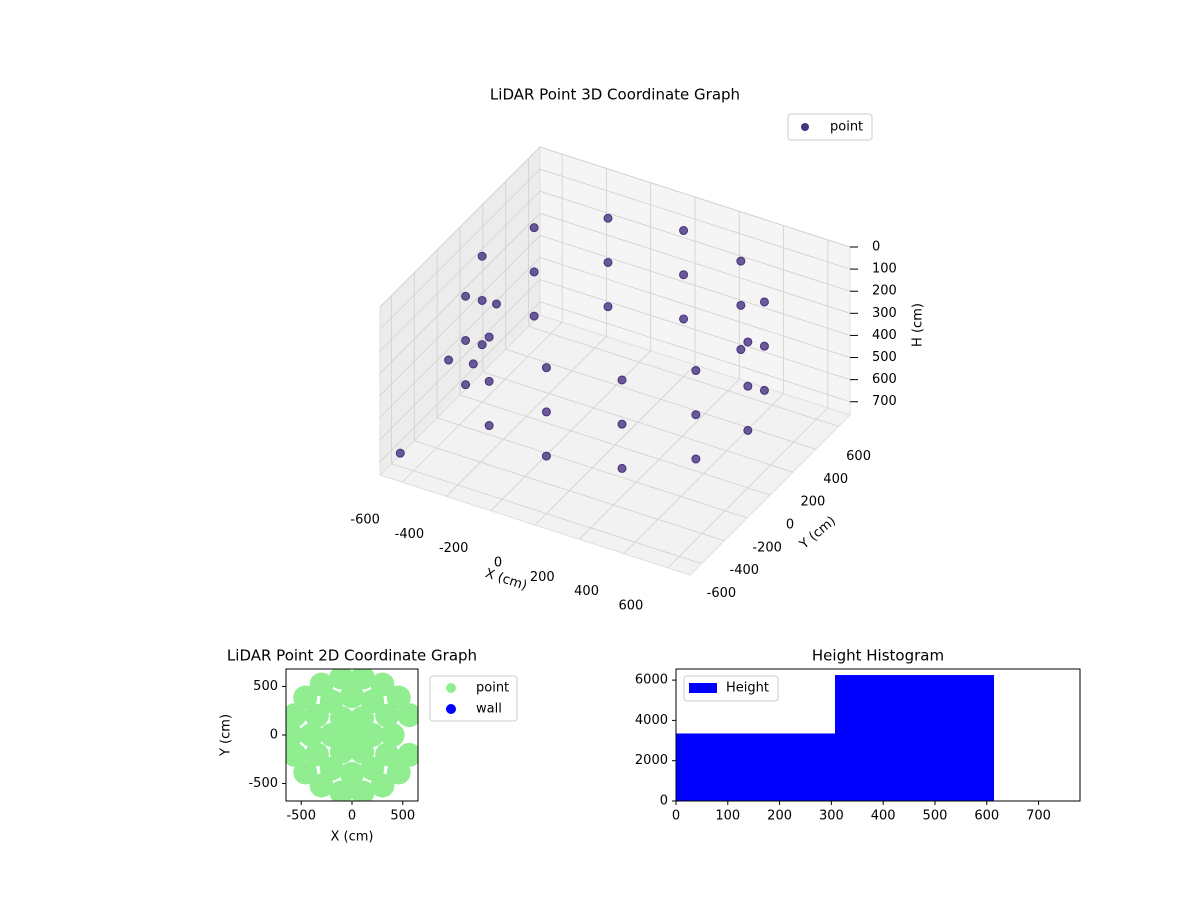 This screenshot has height=900, width=1200. Describe the element at coordinates (878, 656) in the screenshot. I see `chart-title: Height Histogram` at that location.